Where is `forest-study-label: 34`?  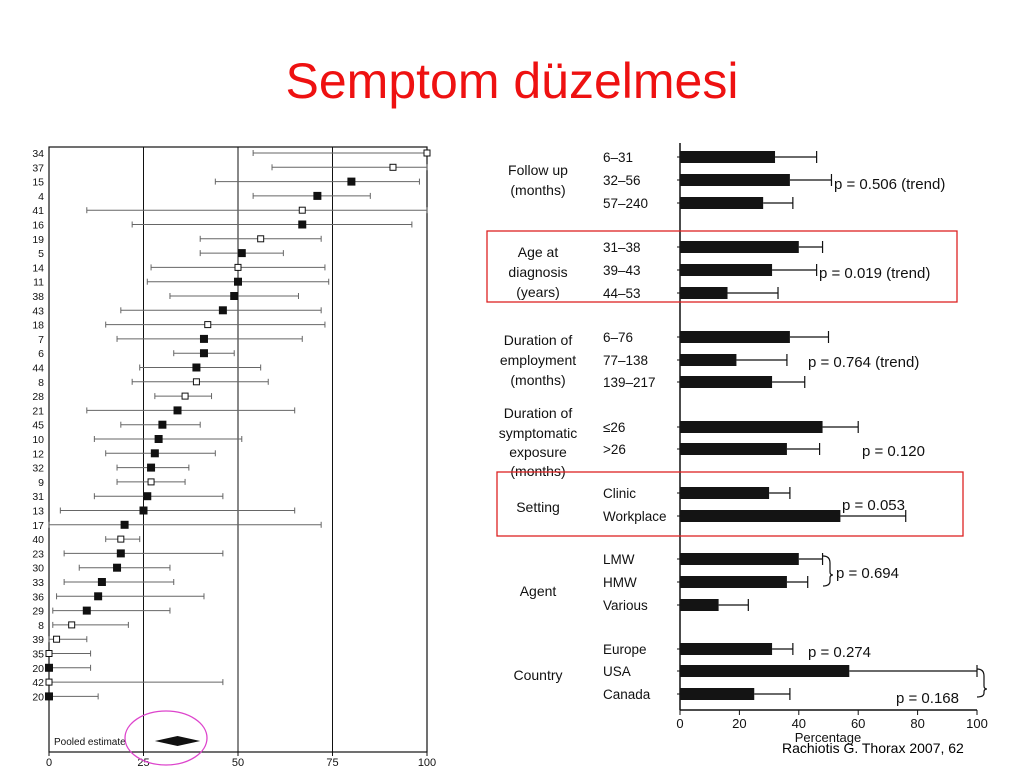 forest-study-label: 34 is located at coordinates (38, 154).